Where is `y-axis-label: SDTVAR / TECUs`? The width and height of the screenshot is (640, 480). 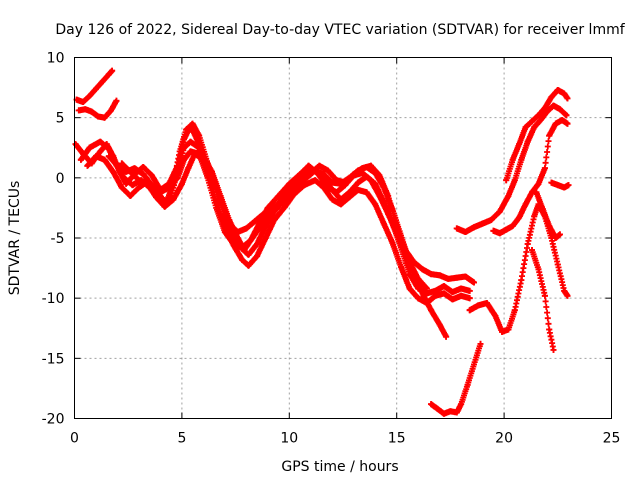 y-axis-label: SDTVAR / TECUs is located at coordinates (15, 238).